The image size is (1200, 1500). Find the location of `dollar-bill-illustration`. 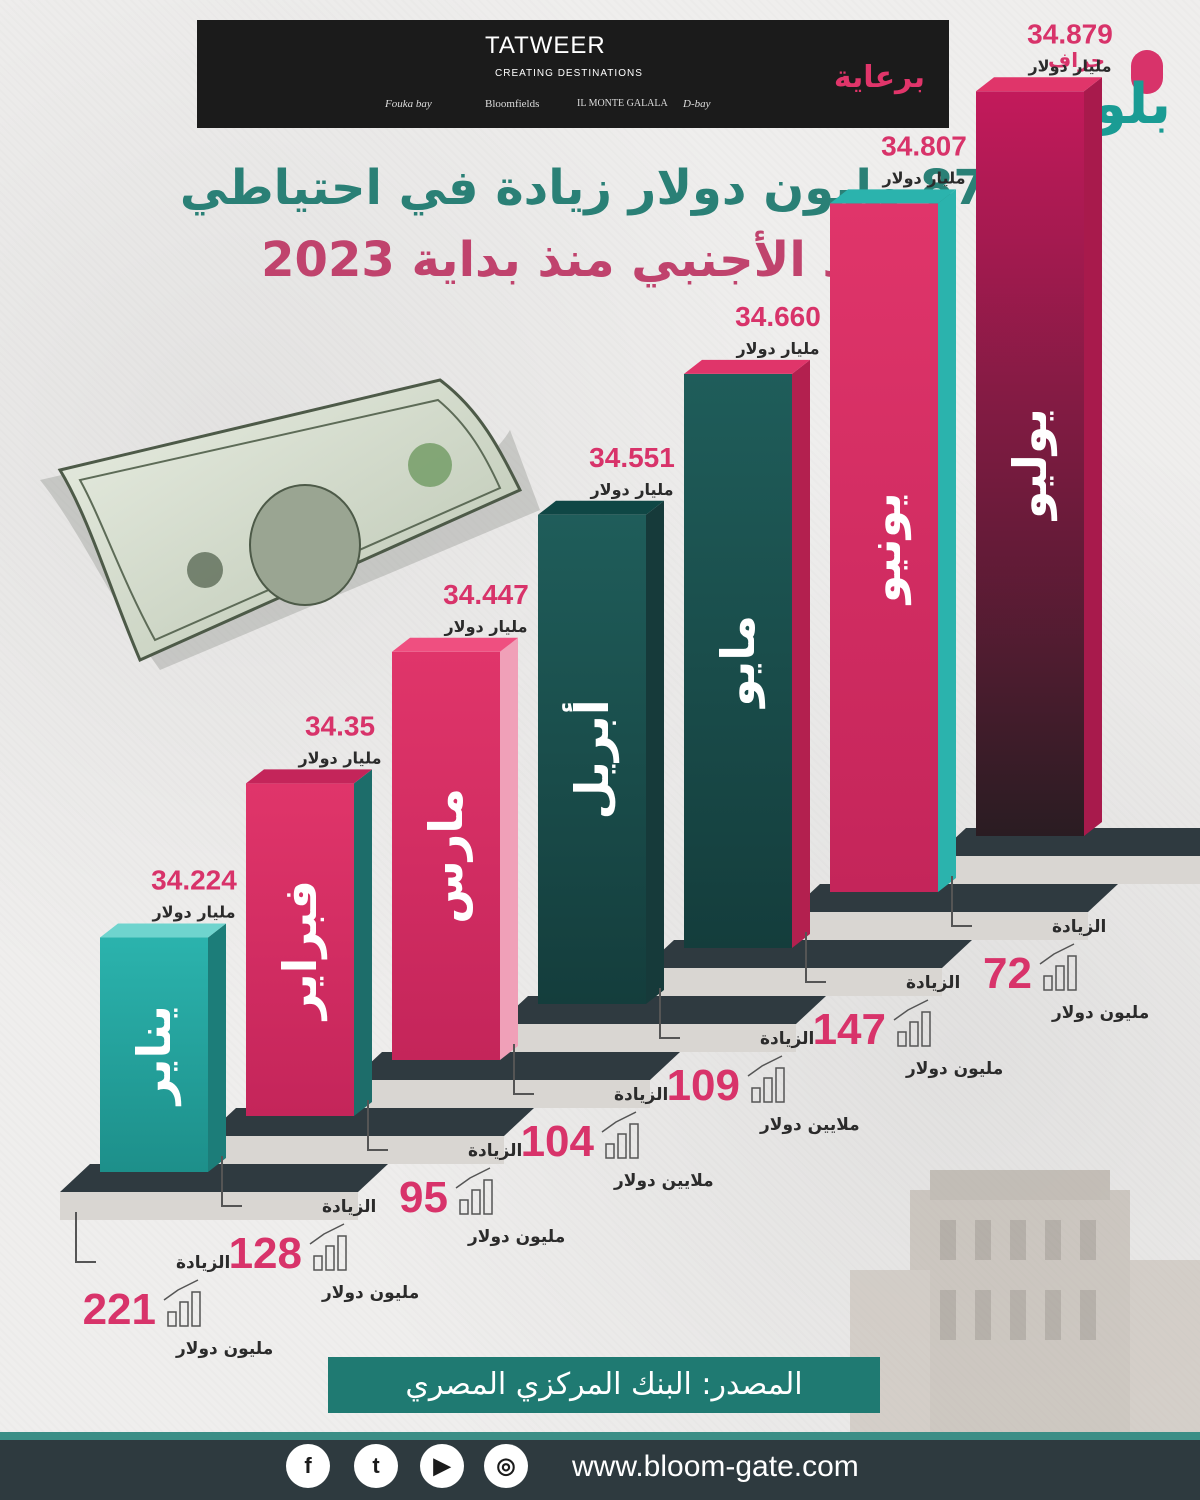

dollar-bill-illustration is located at coordinates (290, 524).